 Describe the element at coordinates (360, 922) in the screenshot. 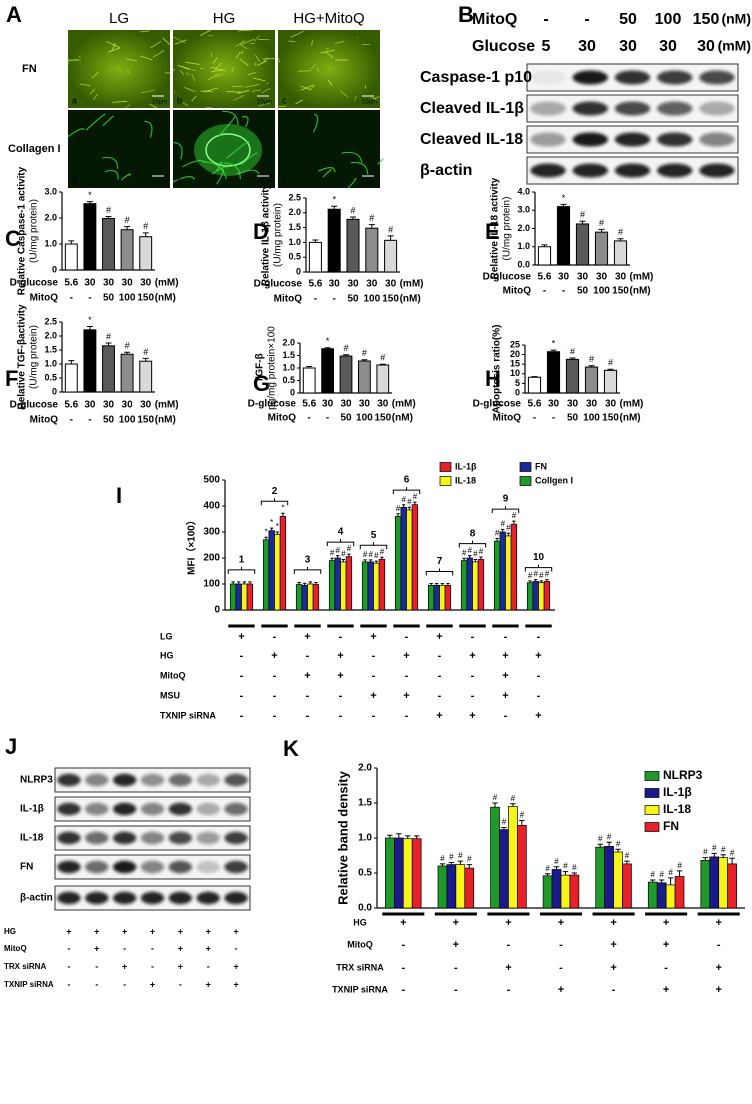

I see `condition-label: HG` at that location.